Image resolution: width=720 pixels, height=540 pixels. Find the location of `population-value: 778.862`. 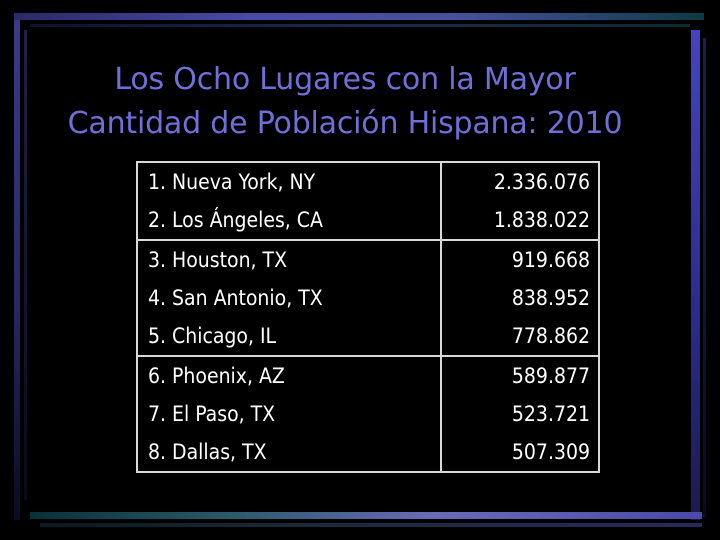

population-value: 778.862 is located at coordinates (550, 336).